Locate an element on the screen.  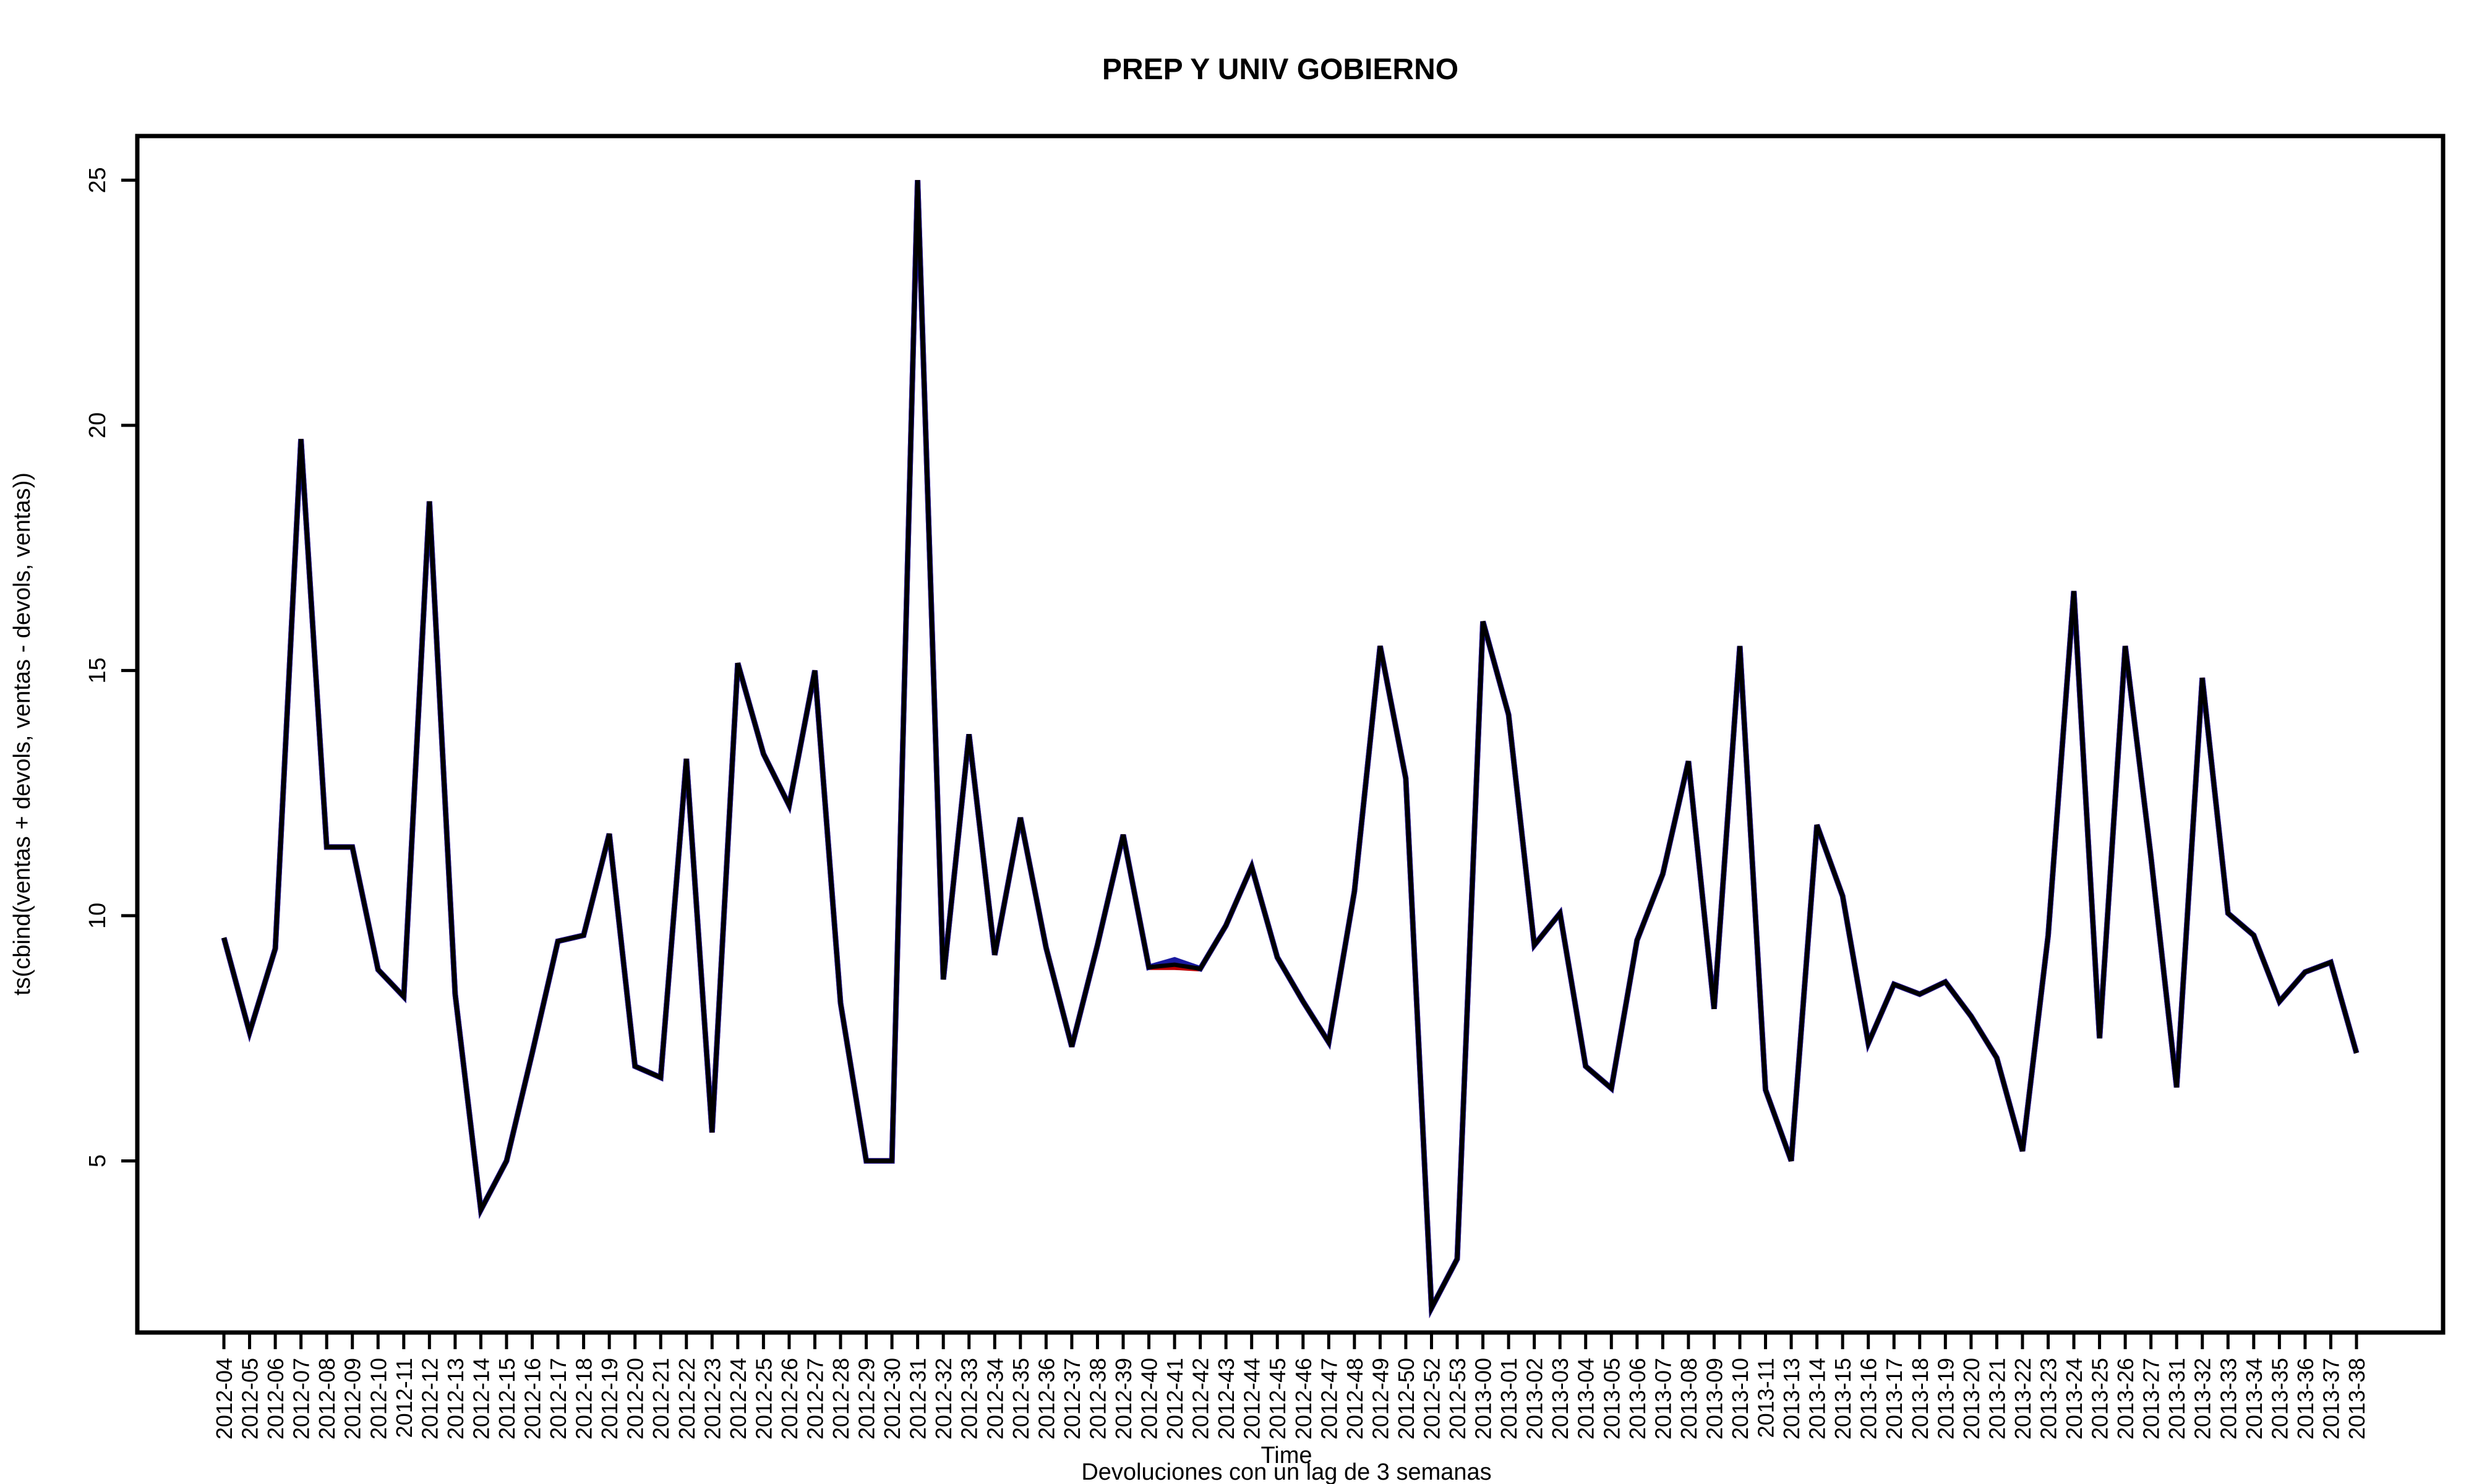
x-tick-label: 2013-06 is located at coordinates (1637, 1398).